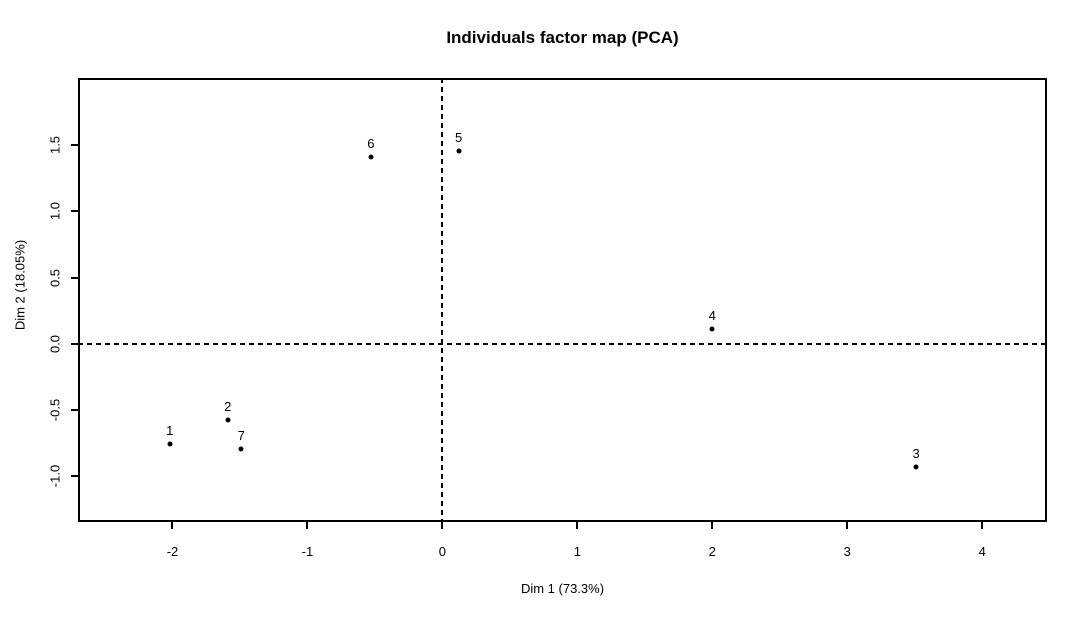 The height and width of the screenshot is (621, 1088). What do you see at coordinates (307, 551) in the screenshot?
I see `x-tick-label: -1` at bounding box center [307, 551].